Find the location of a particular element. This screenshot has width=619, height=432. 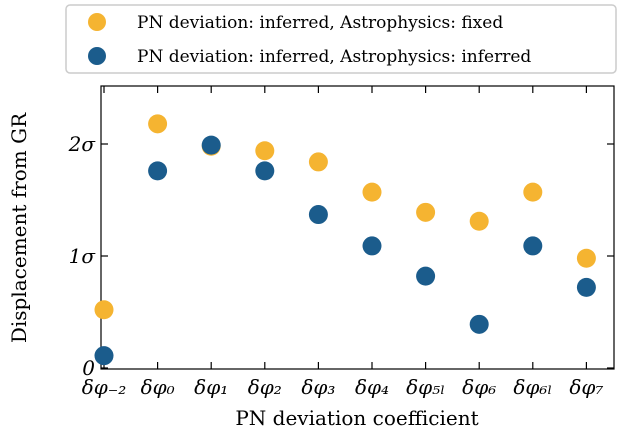

x-tick-label: δφ₇ is located at coordinates (586, 387).